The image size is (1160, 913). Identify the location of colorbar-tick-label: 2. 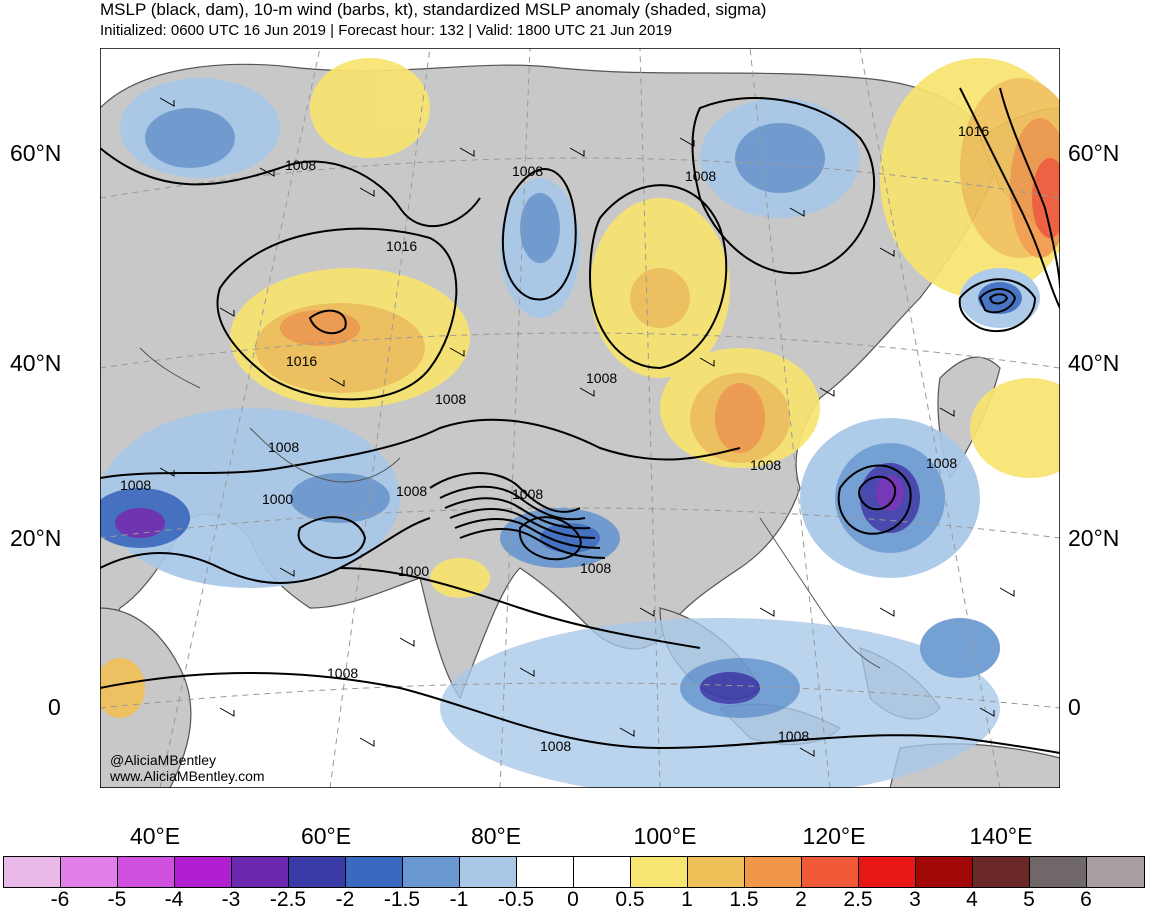
(801, 899).